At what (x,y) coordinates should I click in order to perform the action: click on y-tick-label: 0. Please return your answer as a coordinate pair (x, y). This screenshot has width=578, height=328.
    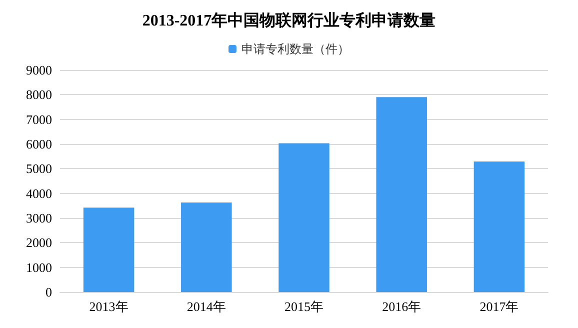
    Looking at the image, I should click on (49, 292).